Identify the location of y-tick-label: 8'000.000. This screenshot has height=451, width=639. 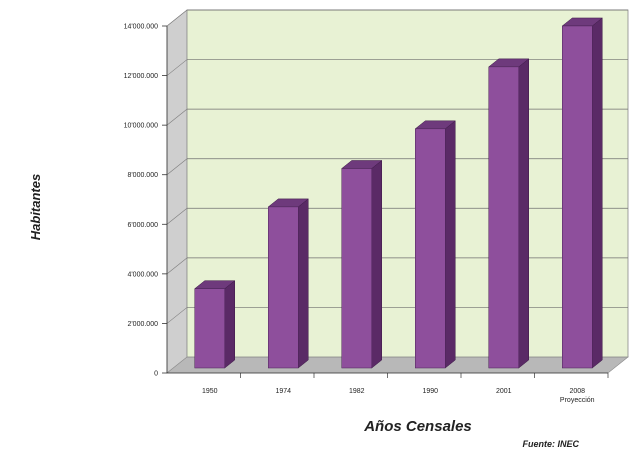
(142, 175).